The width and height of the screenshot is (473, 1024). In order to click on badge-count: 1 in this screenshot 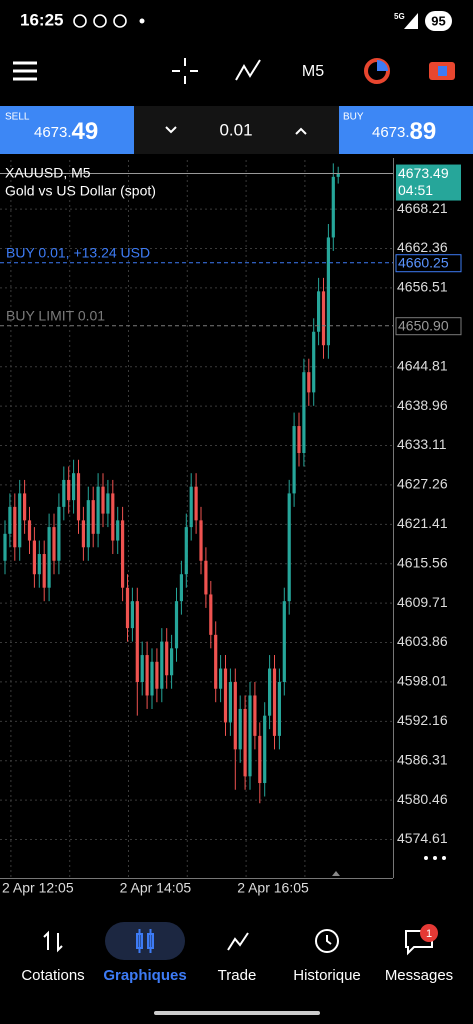, I will do `click(429, 934)`.